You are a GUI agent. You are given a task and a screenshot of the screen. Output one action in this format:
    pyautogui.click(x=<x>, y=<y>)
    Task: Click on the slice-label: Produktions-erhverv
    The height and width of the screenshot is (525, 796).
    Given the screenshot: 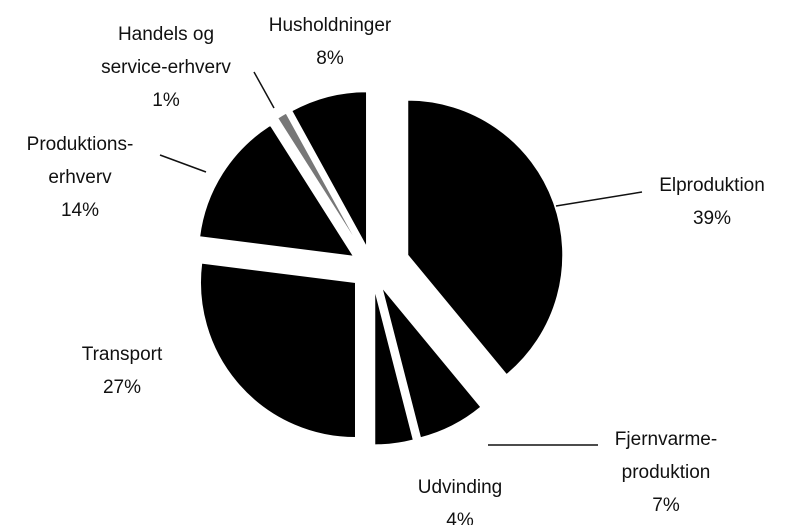 What is the action you would take?
    pyautogui.click(x=80, y=161)
    